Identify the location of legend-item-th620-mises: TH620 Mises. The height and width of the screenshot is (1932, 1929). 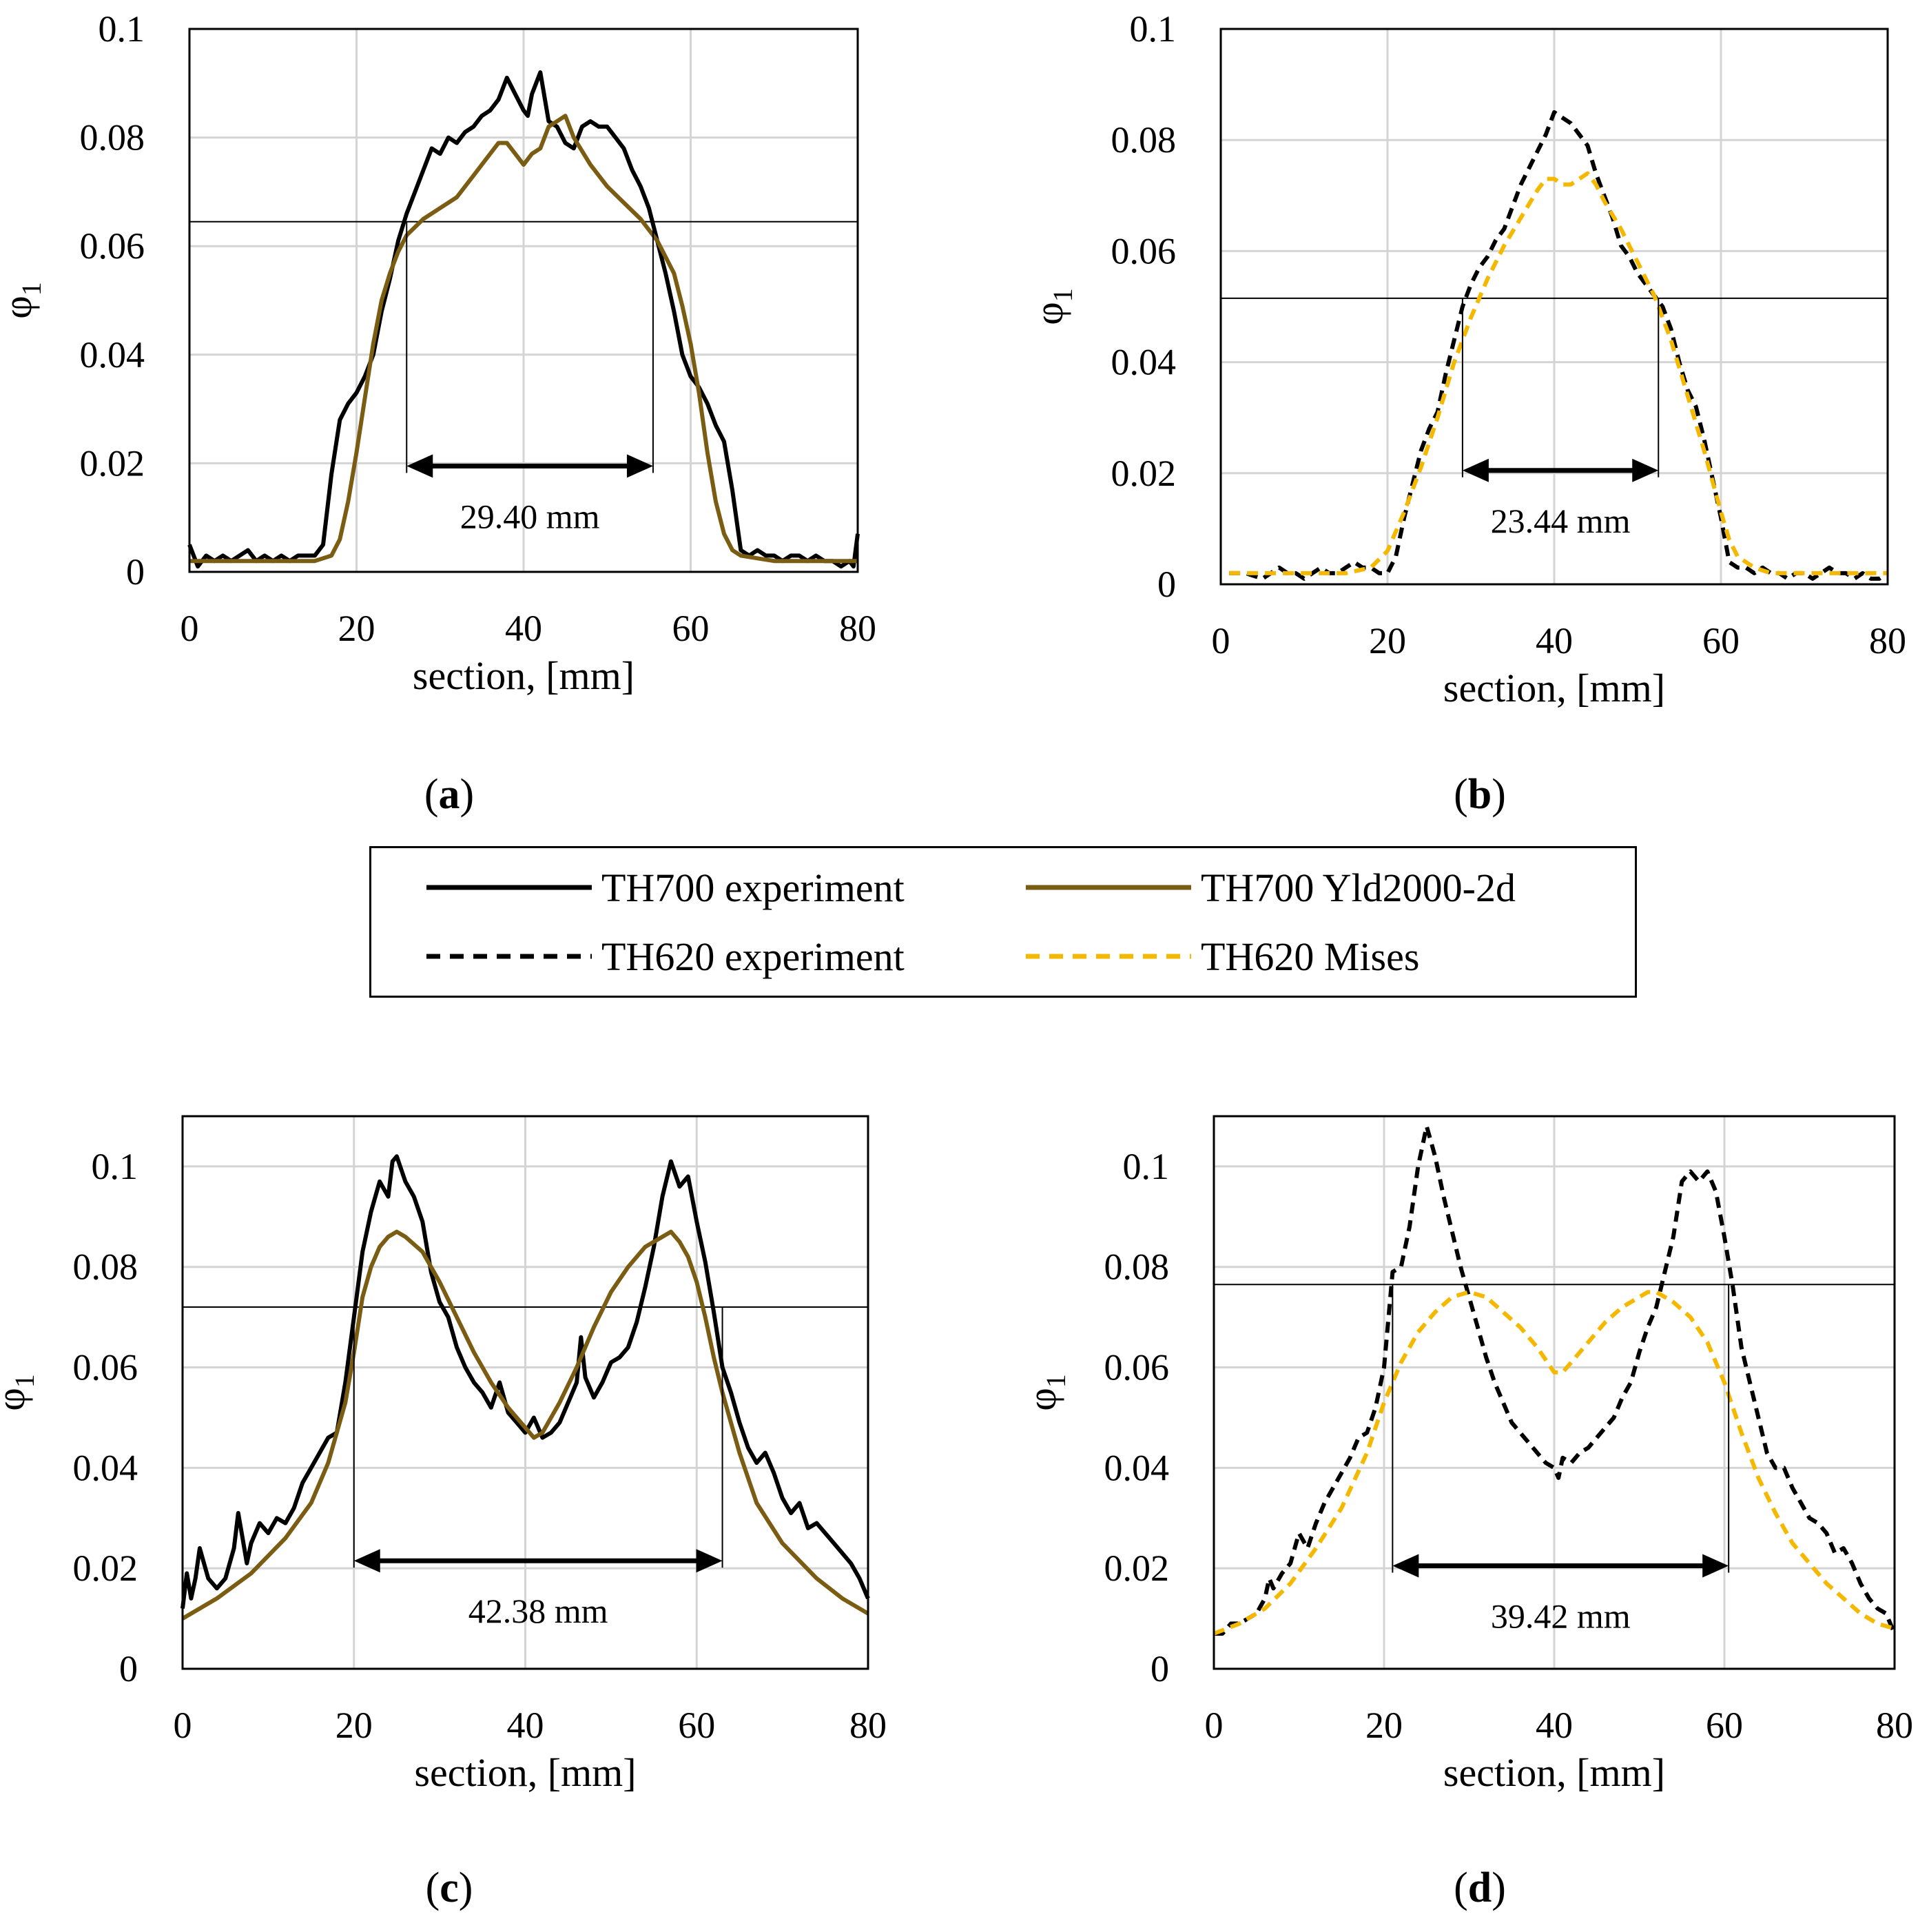
(1222, 956).